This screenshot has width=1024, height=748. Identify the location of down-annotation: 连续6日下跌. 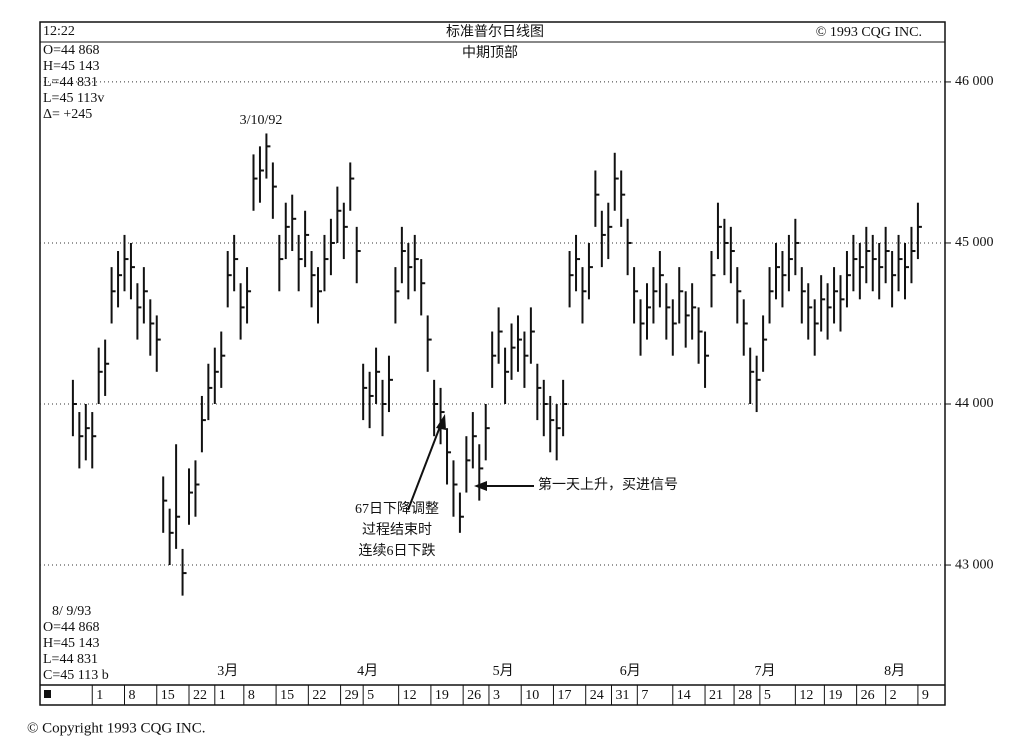
(397, 550).